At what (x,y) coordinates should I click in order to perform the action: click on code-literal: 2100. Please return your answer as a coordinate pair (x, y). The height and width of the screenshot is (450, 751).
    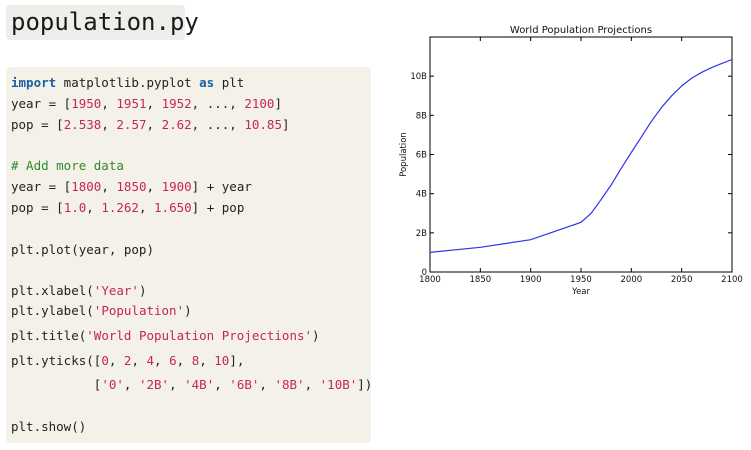
    Looking at the image, I should click on (259, 103).